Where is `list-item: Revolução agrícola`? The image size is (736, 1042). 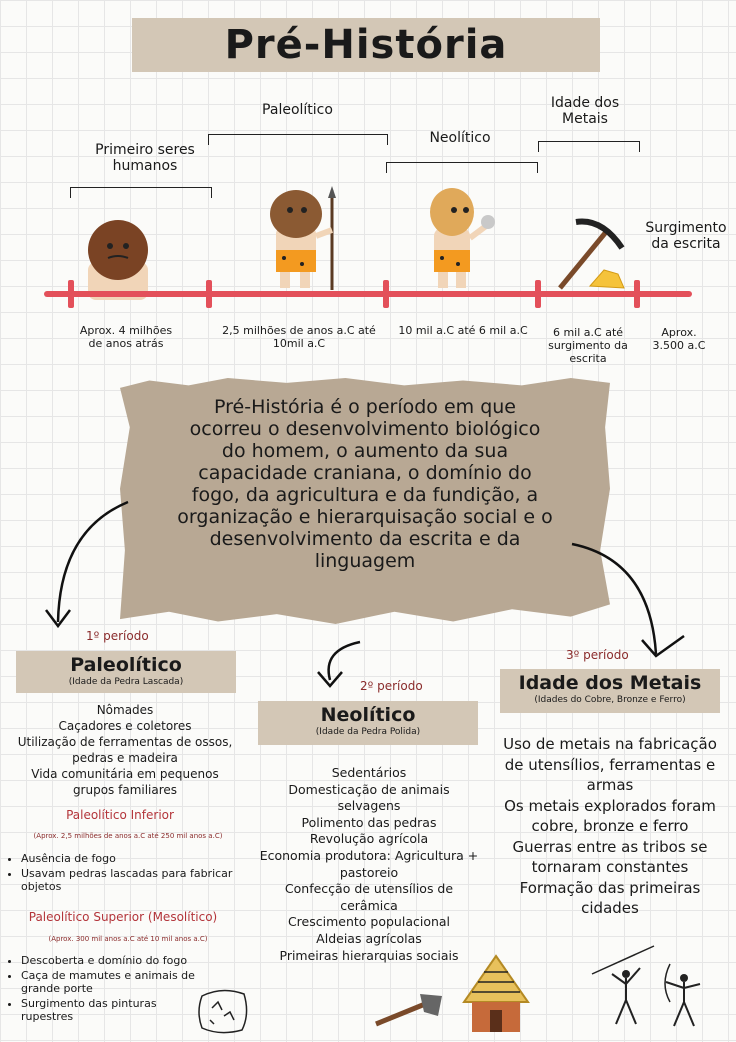 list-item: Revolução agrícola is located at coordinates (369, 839).